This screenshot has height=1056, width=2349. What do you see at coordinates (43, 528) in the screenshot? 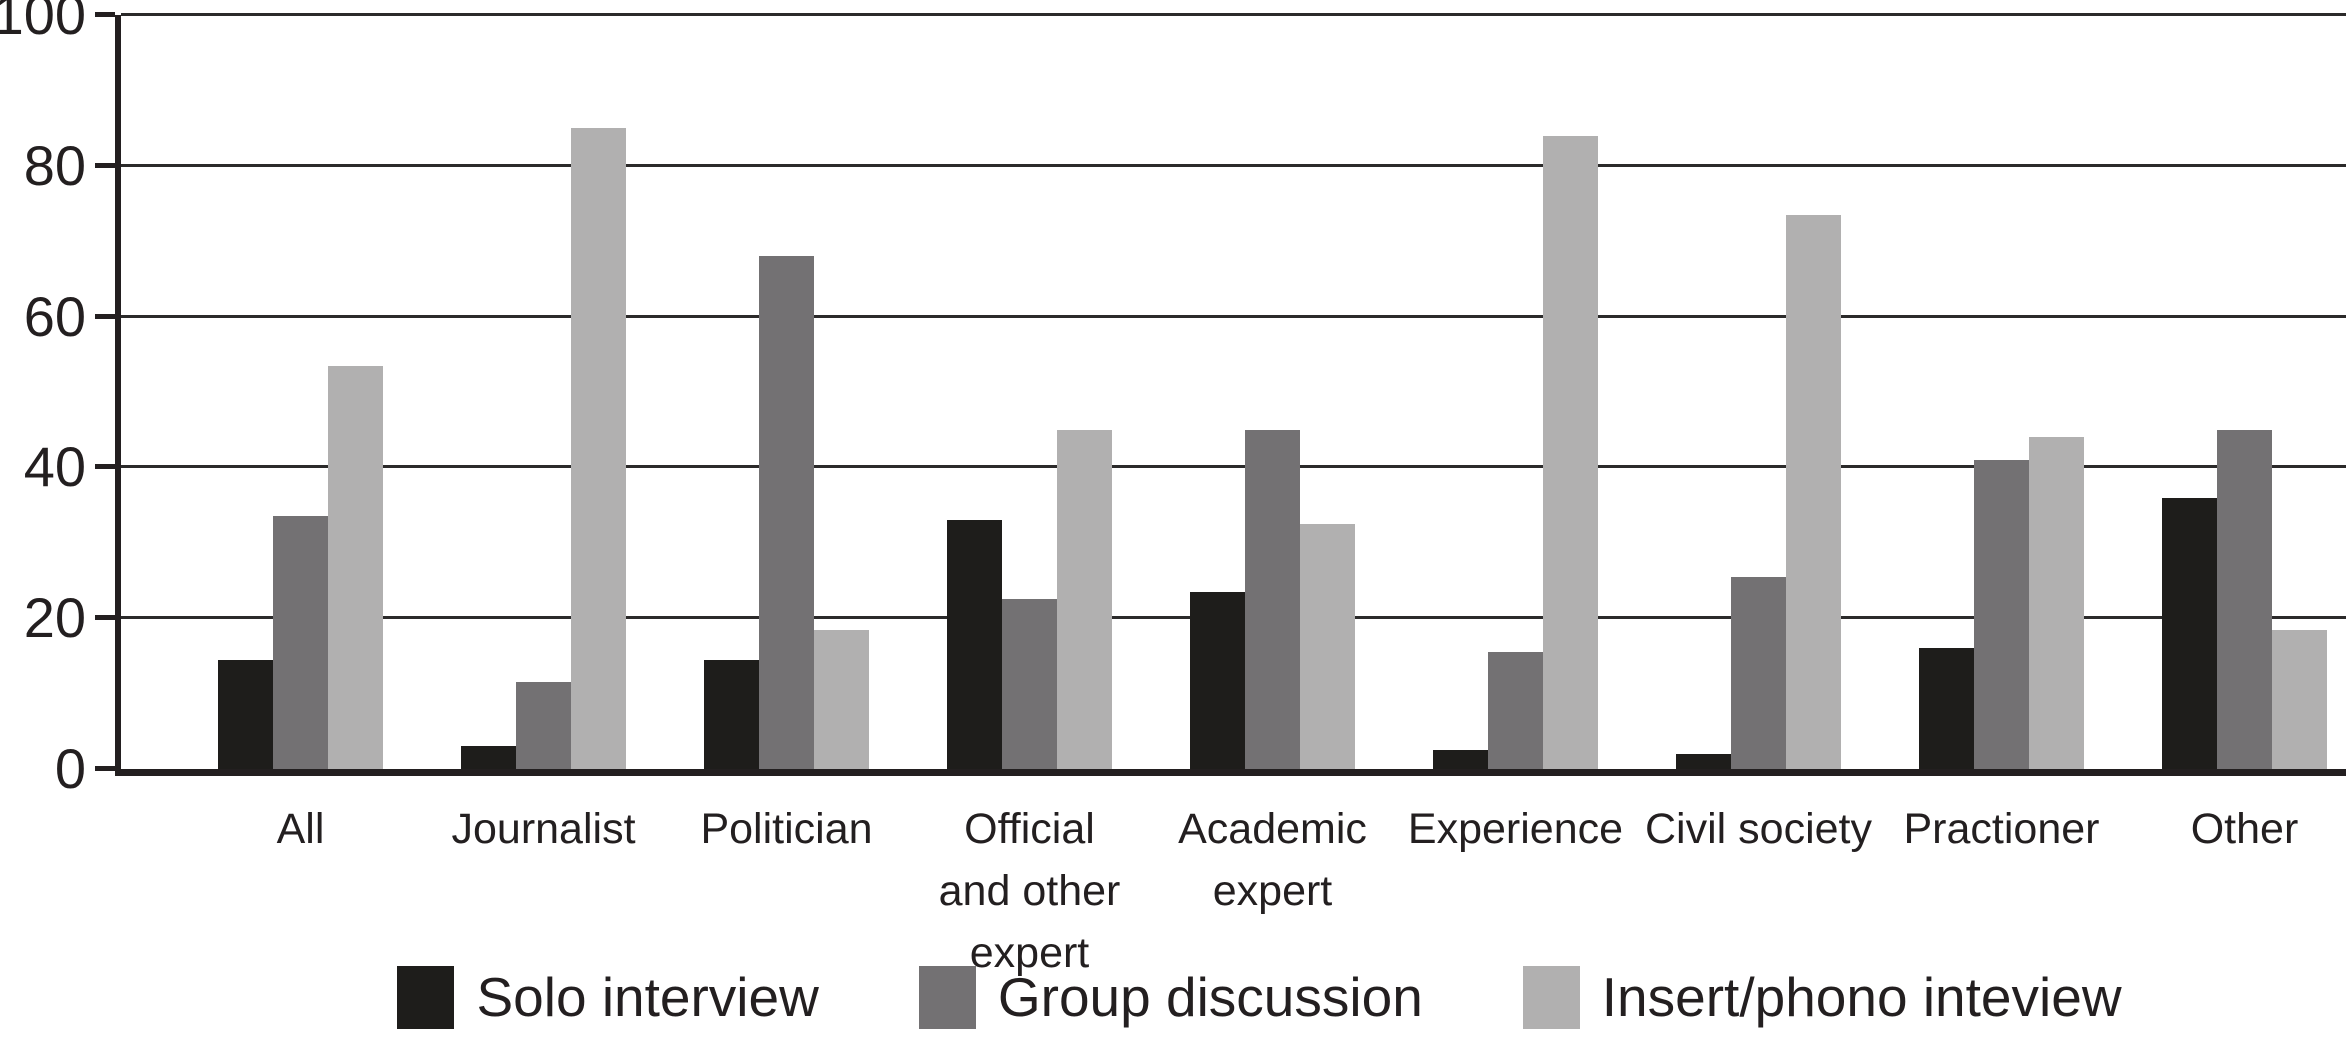
I see `y-axis-labels: 0 20 40 60 80 100` at bounding box center [43, 528].